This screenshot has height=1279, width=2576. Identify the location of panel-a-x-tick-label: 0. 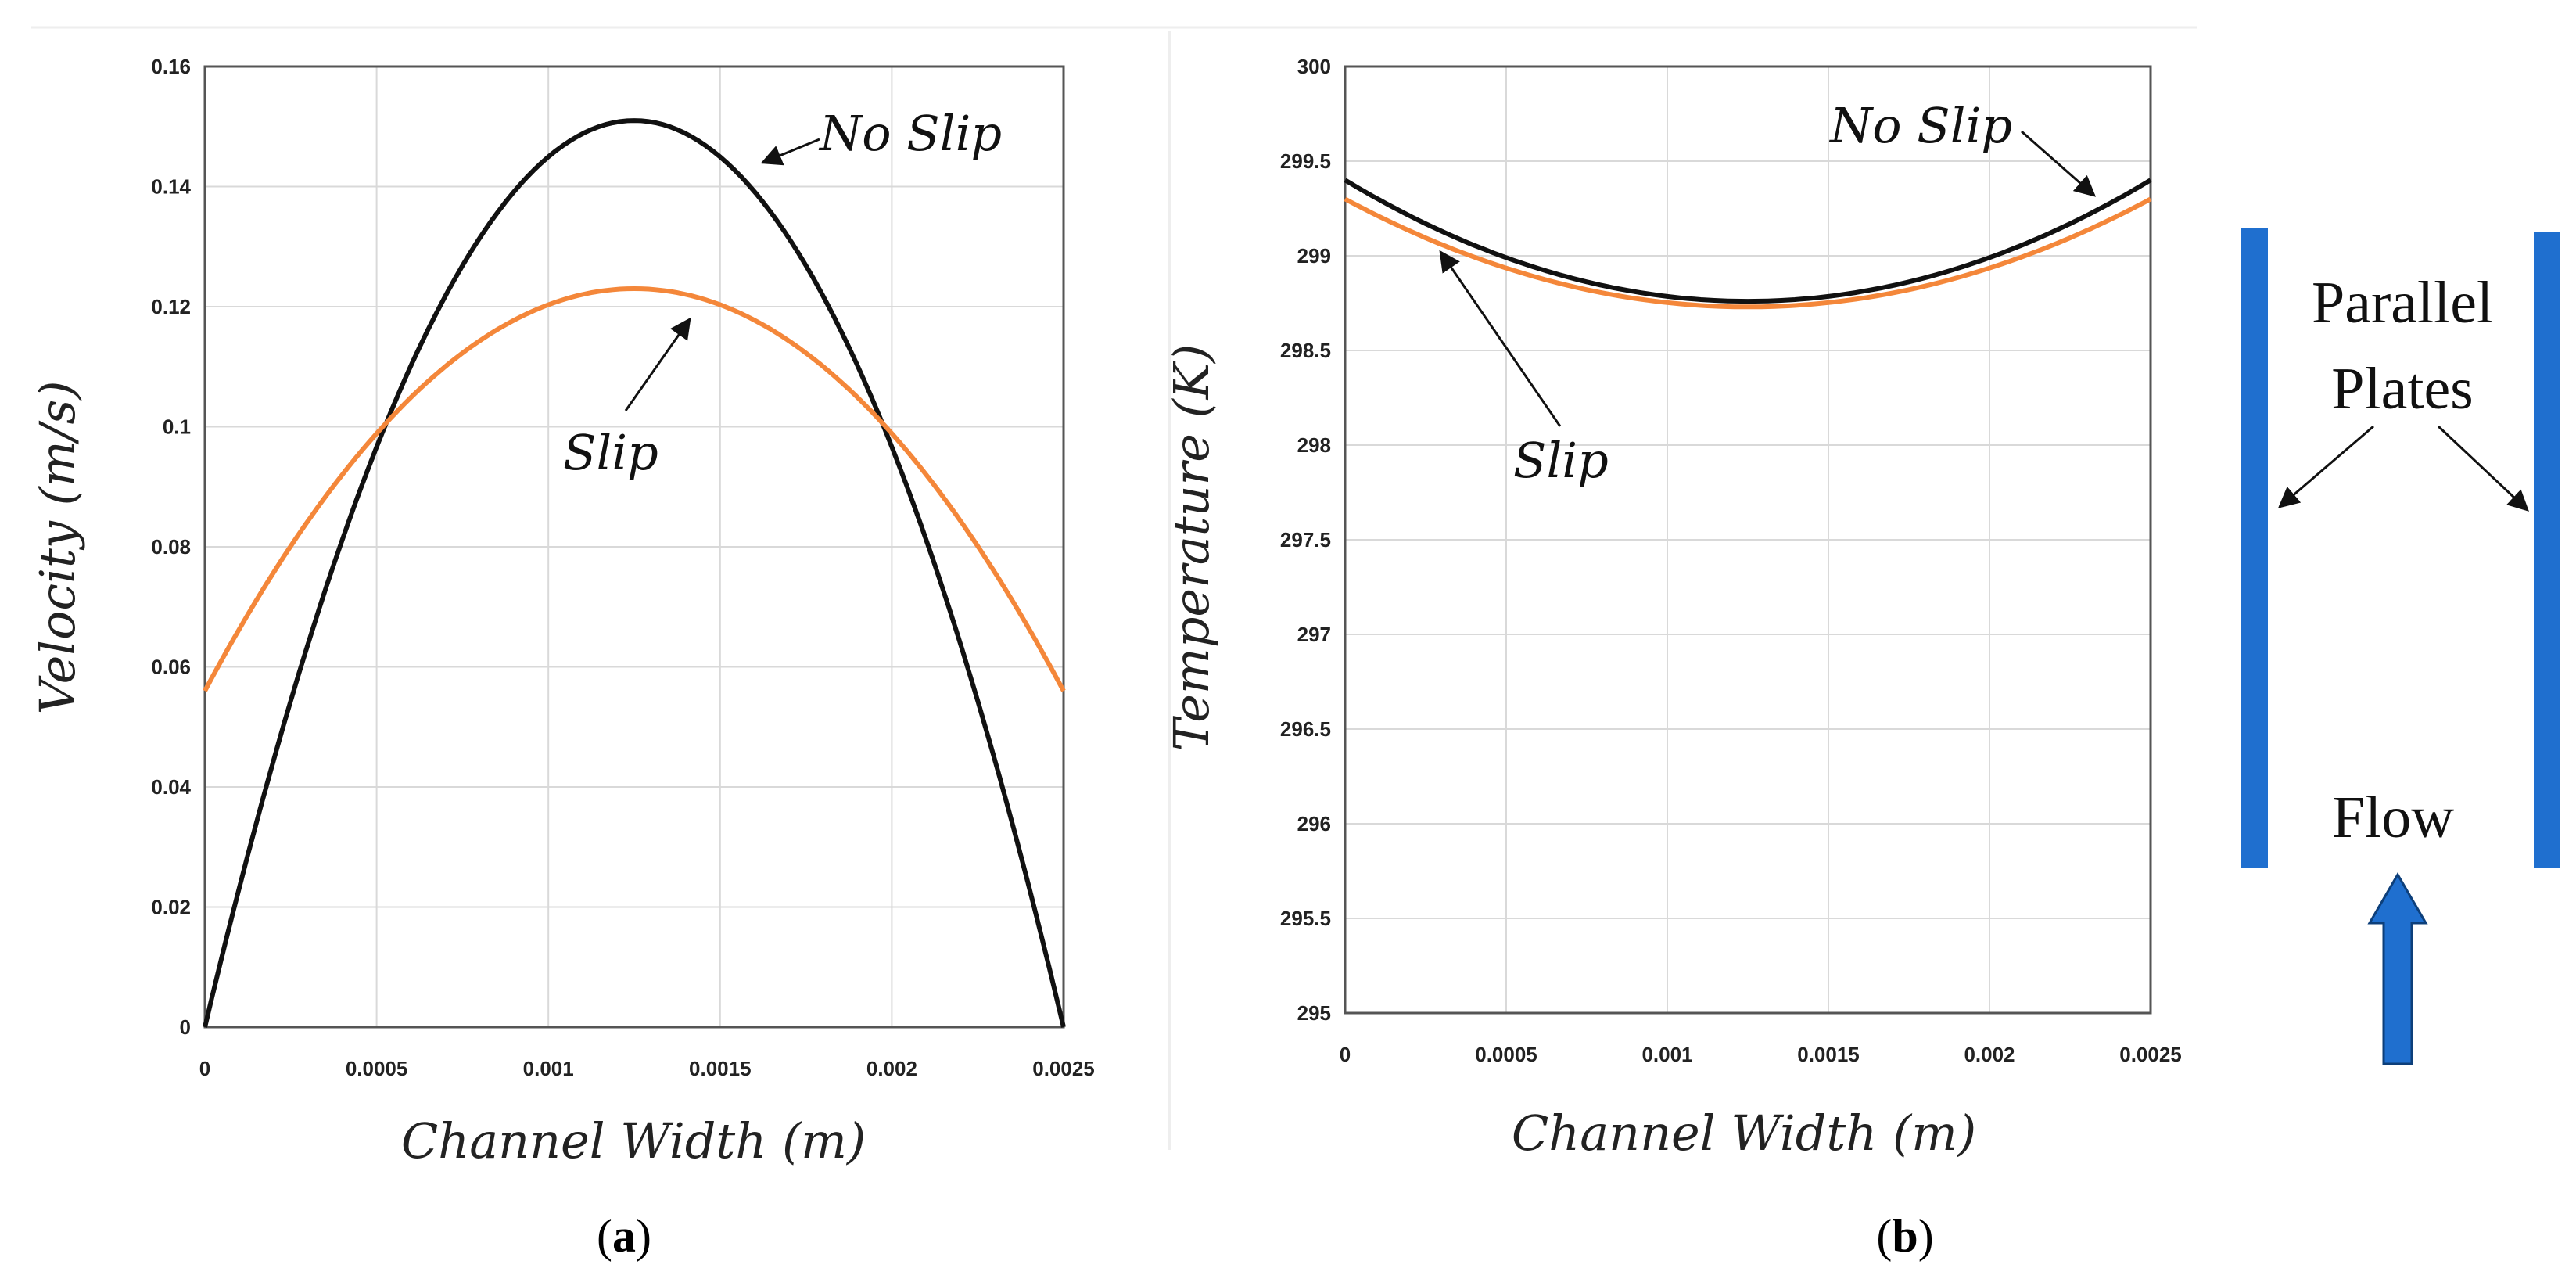
(204, 1068).